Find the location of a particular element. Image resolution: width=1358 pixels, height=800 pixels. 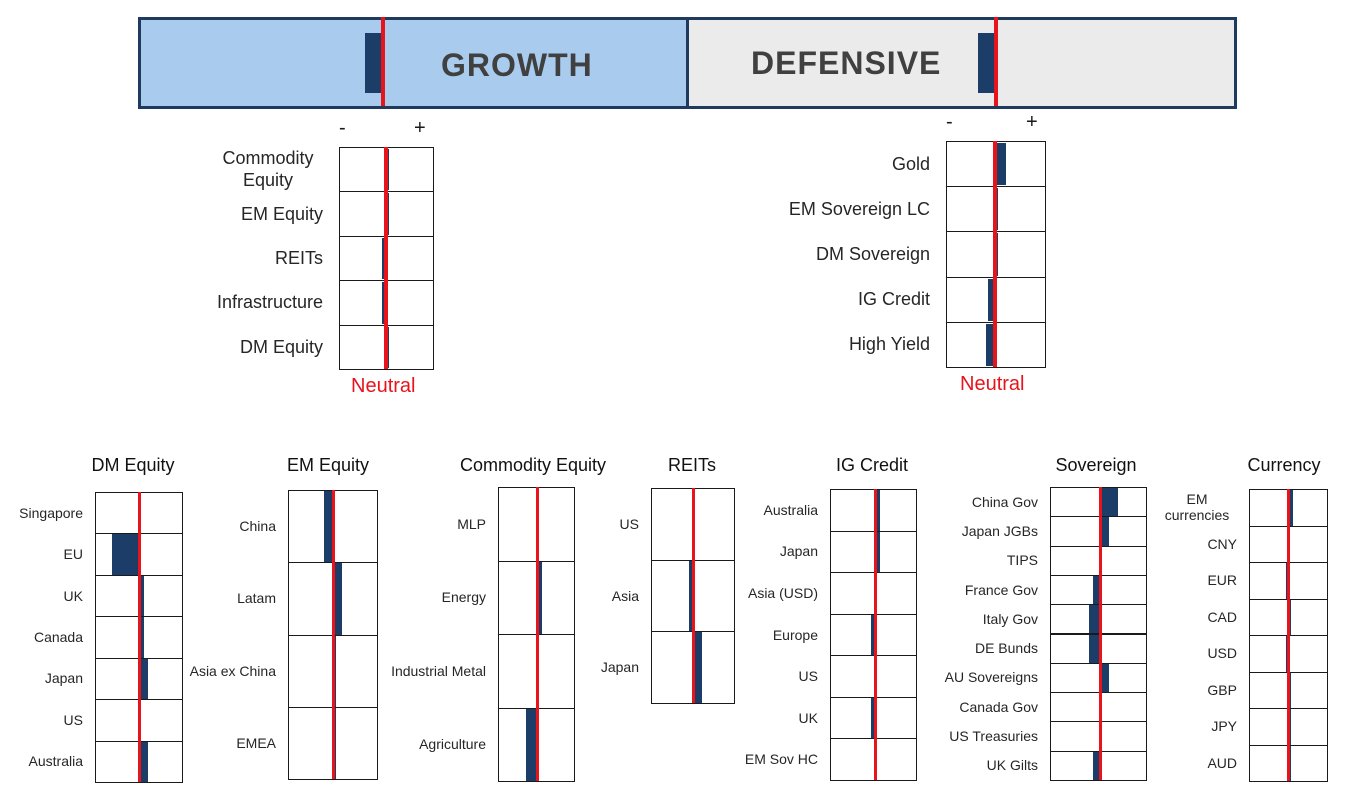

panel-label-ig-credit-em-sov-hc: EM Sov HC is located at coordinates (781, 759).